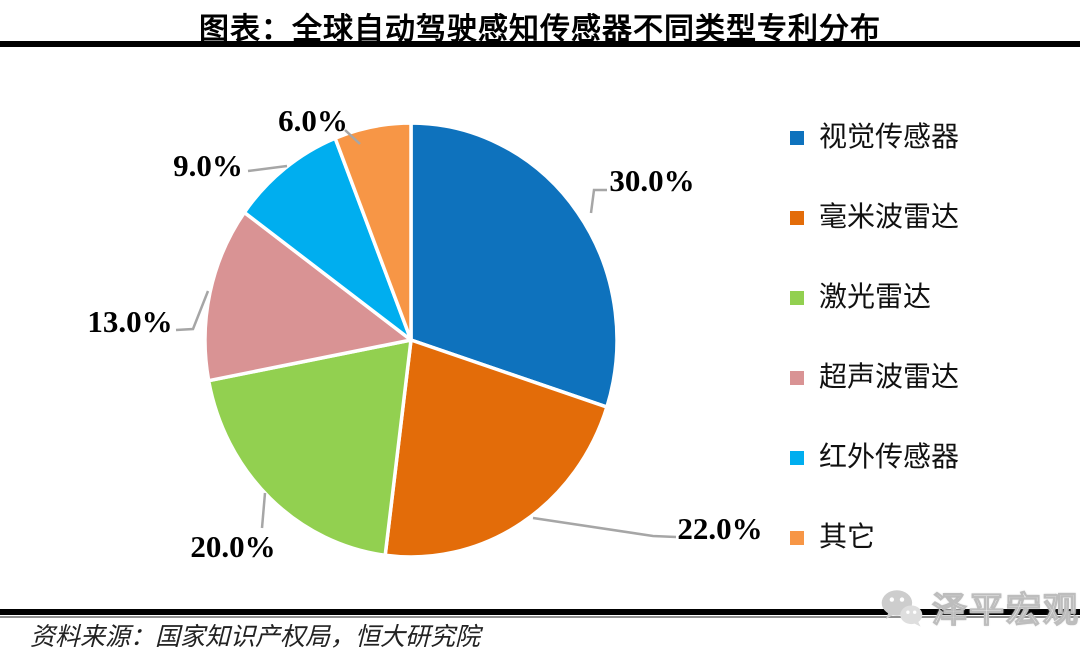 The height and width of the screenshot is (658, 1080). I want to click on pie-percentage-label: 30.0%, so click(651, 180).